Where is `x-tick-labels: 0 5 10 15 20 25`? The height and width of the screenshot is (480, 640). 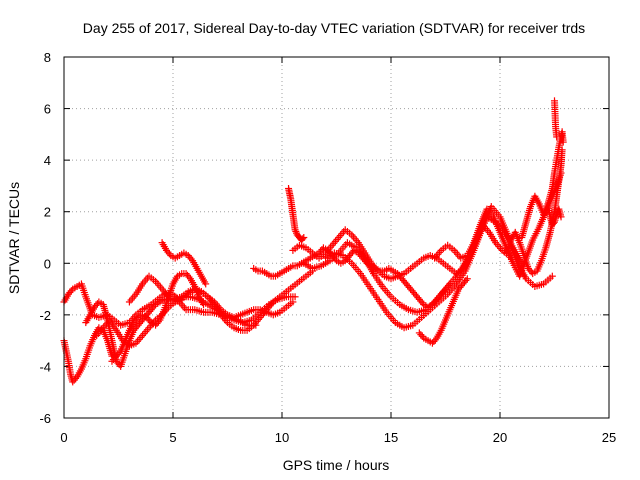 x-tick-labels: 0 5 10 15 20 25 is located at coordinates (338, 437).